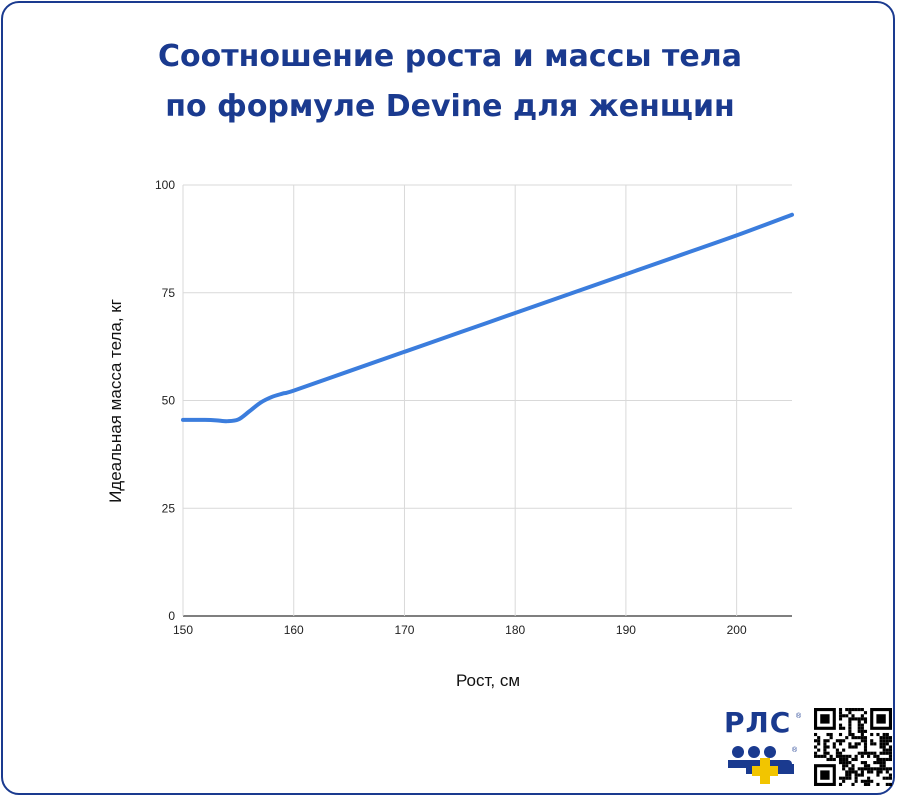 Image resolution: width=900 pixels, height=800 pixels. I want to click on logo-graphic: ® ®, so click(765, 748).